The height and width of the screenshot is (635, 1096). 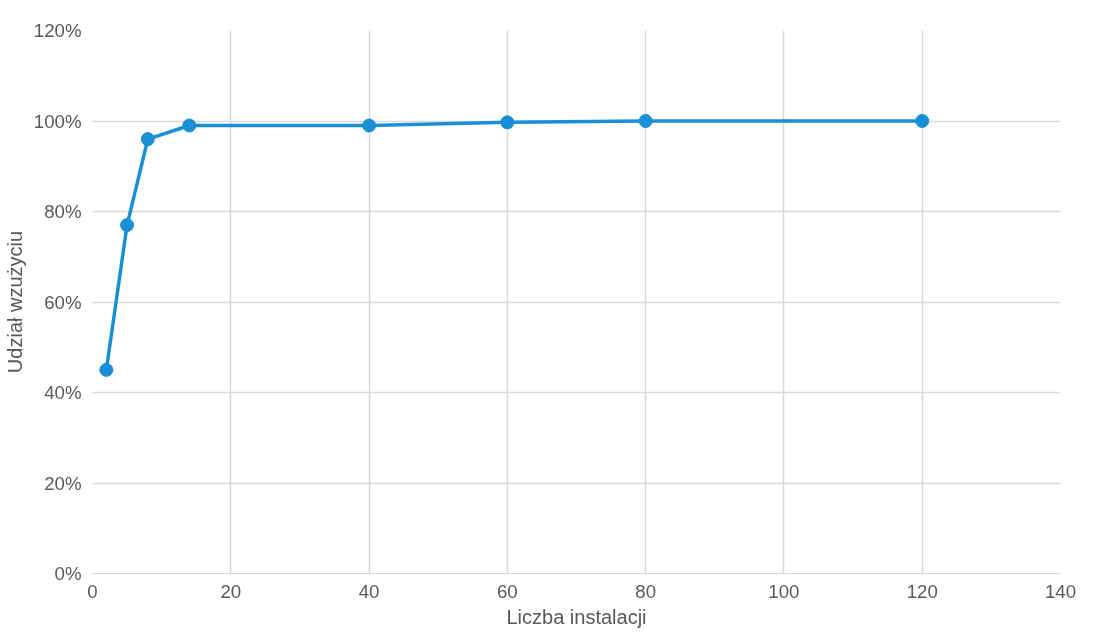 What do you see at coordinates (922, 591) in the screenshot?
I see `x-tick-label: 120` at bounding box center [922, 591].